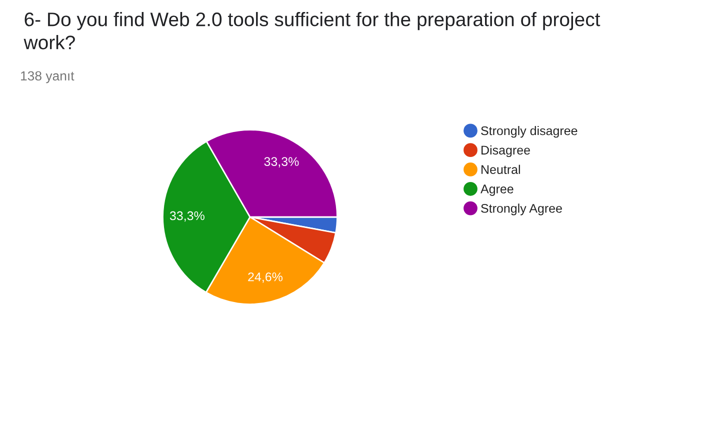 The image size is (721, 431). I want to click on legend-label: Neutral, so click(501, 169).